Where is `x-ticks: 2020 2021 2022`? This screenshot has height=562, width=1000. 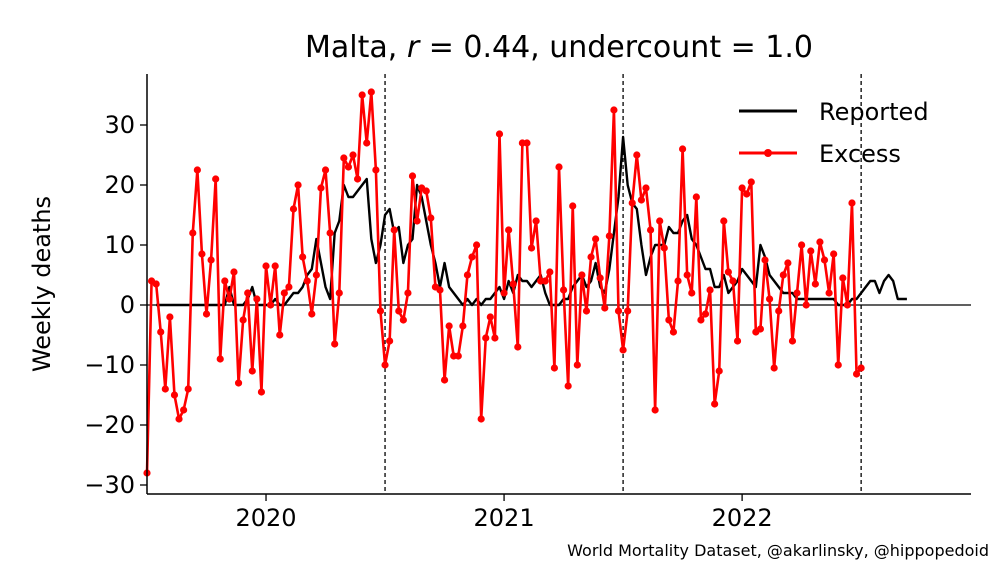
x-ticks: 2020 2021 2022 is located at coordinates (504, 513).